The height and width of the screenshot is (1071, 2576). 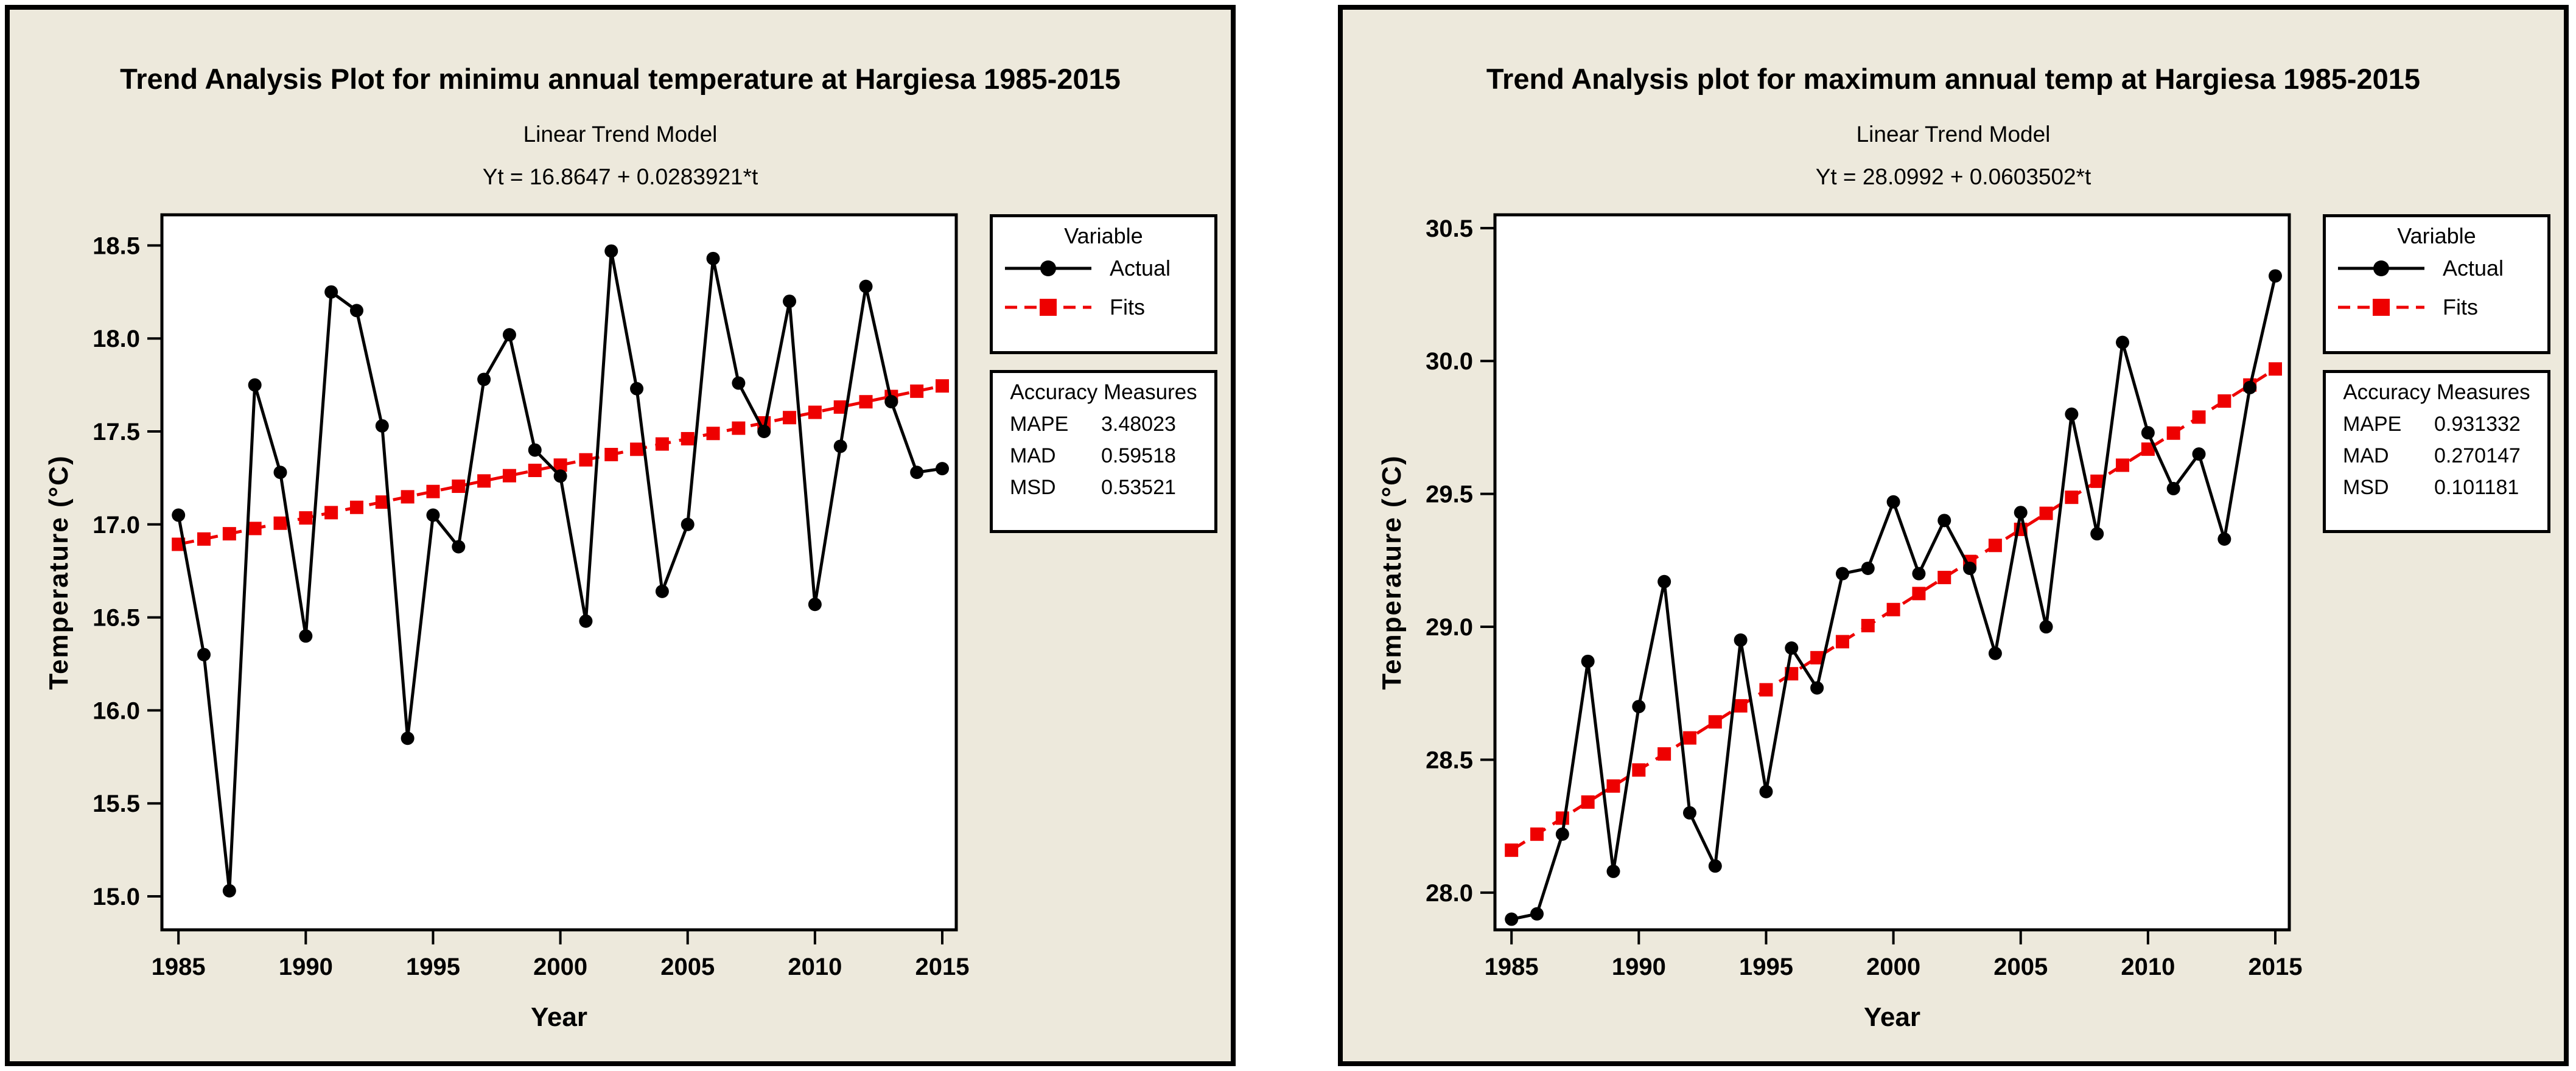 What do you see at coordinates (2460, 307) in the screenshot?
I see `legend-label: Fits` at bounding box center [2460, 307].